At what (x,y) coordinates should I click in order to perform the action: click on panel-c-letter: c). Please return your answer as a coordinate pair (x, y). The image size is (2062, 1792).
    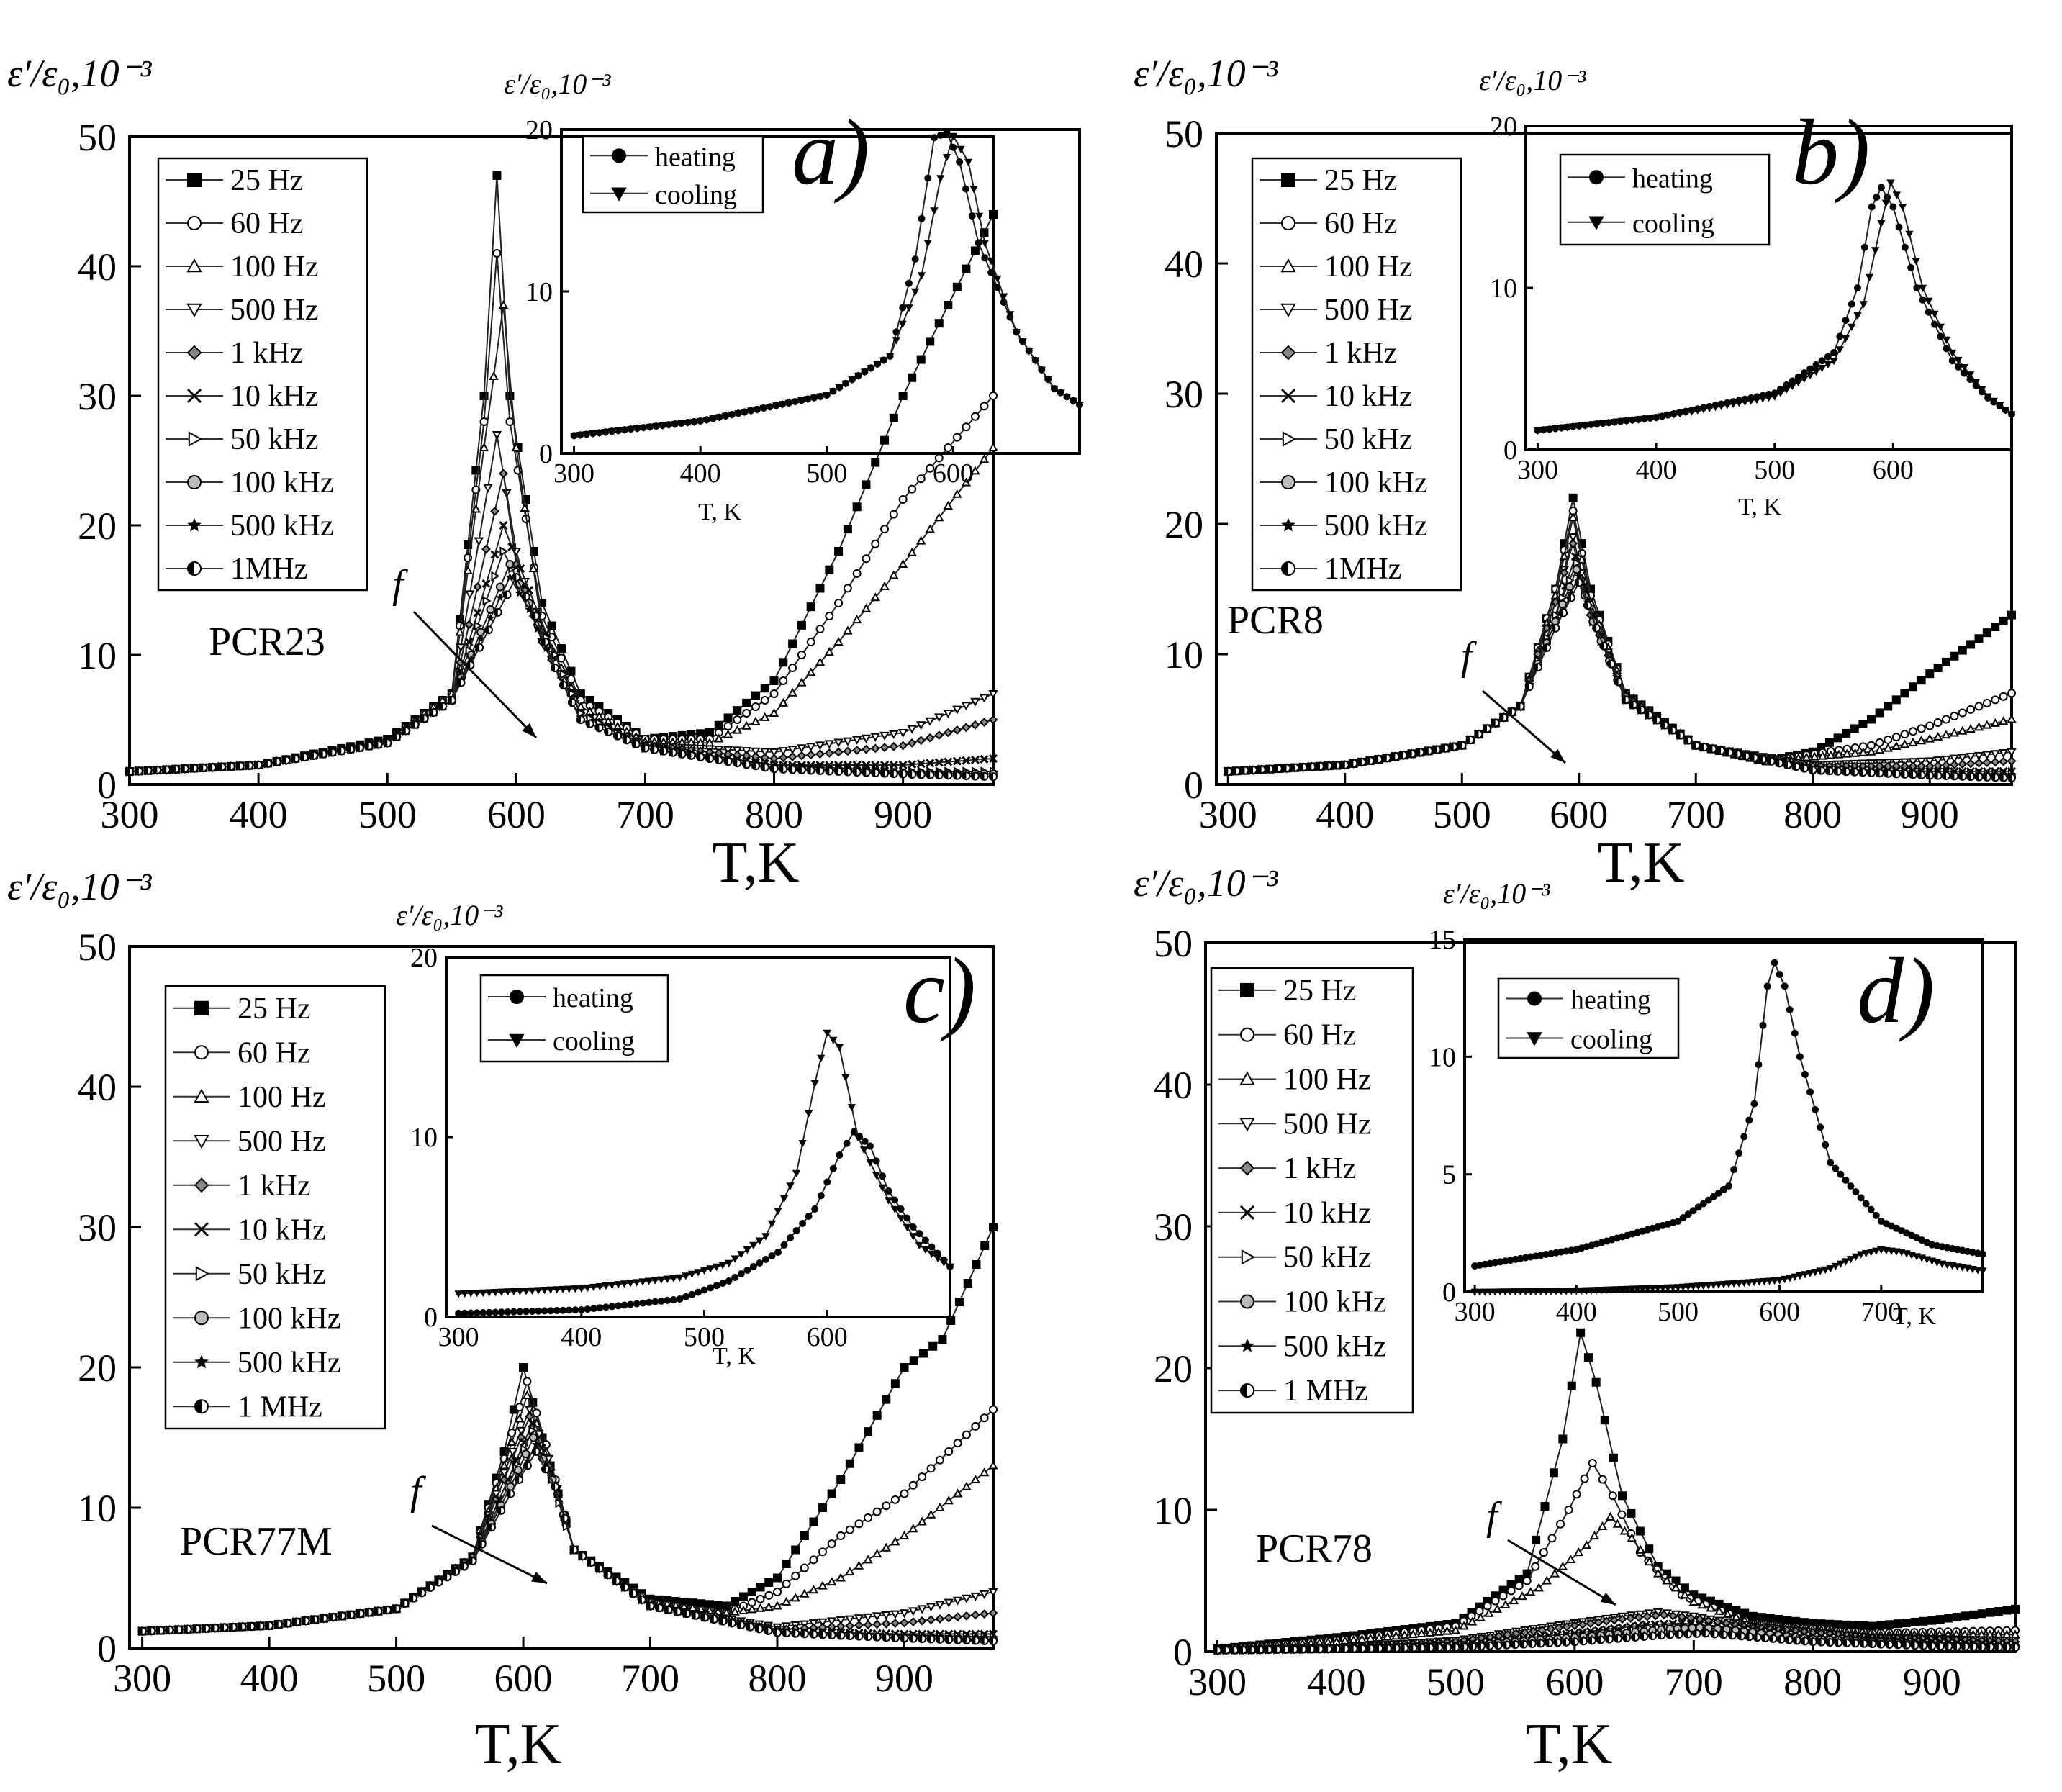
    Looking at the image, I should click on (940, 991).